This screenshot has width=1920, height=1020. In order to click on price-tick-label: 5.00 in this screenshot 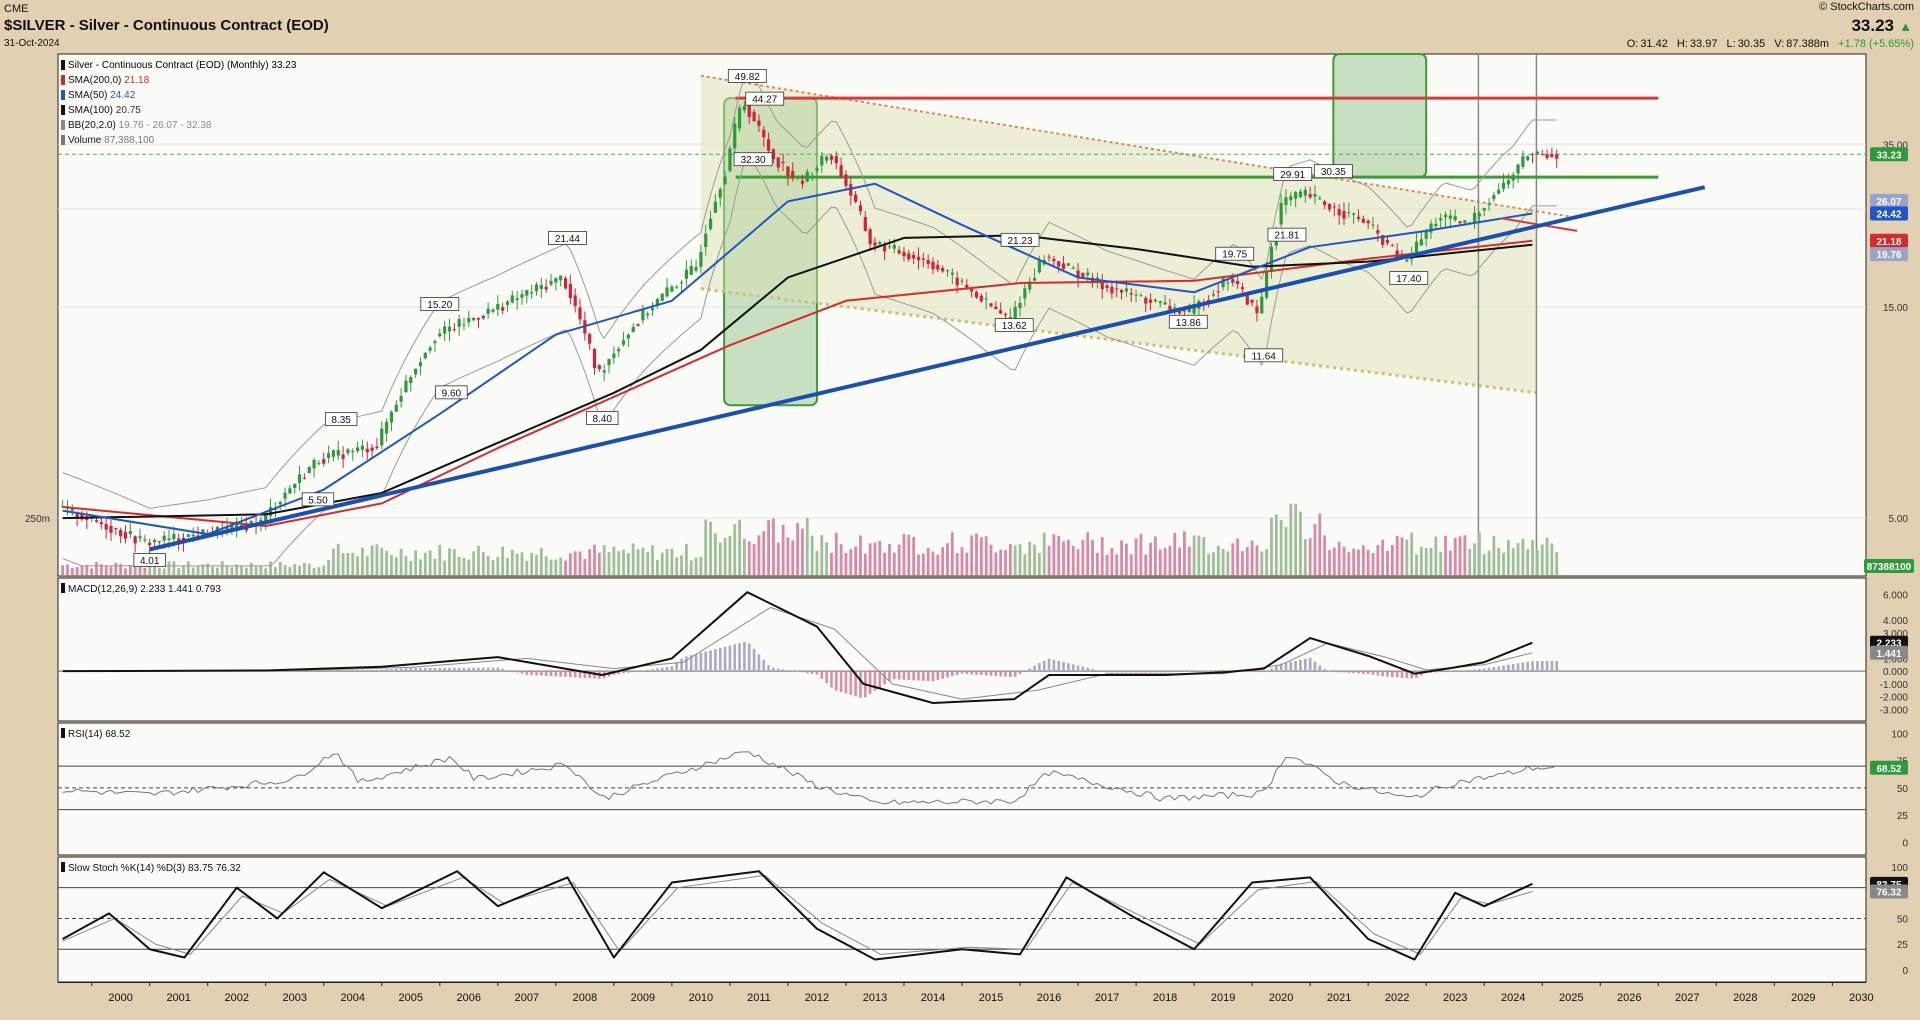, I will do `click(1899, 519)`.